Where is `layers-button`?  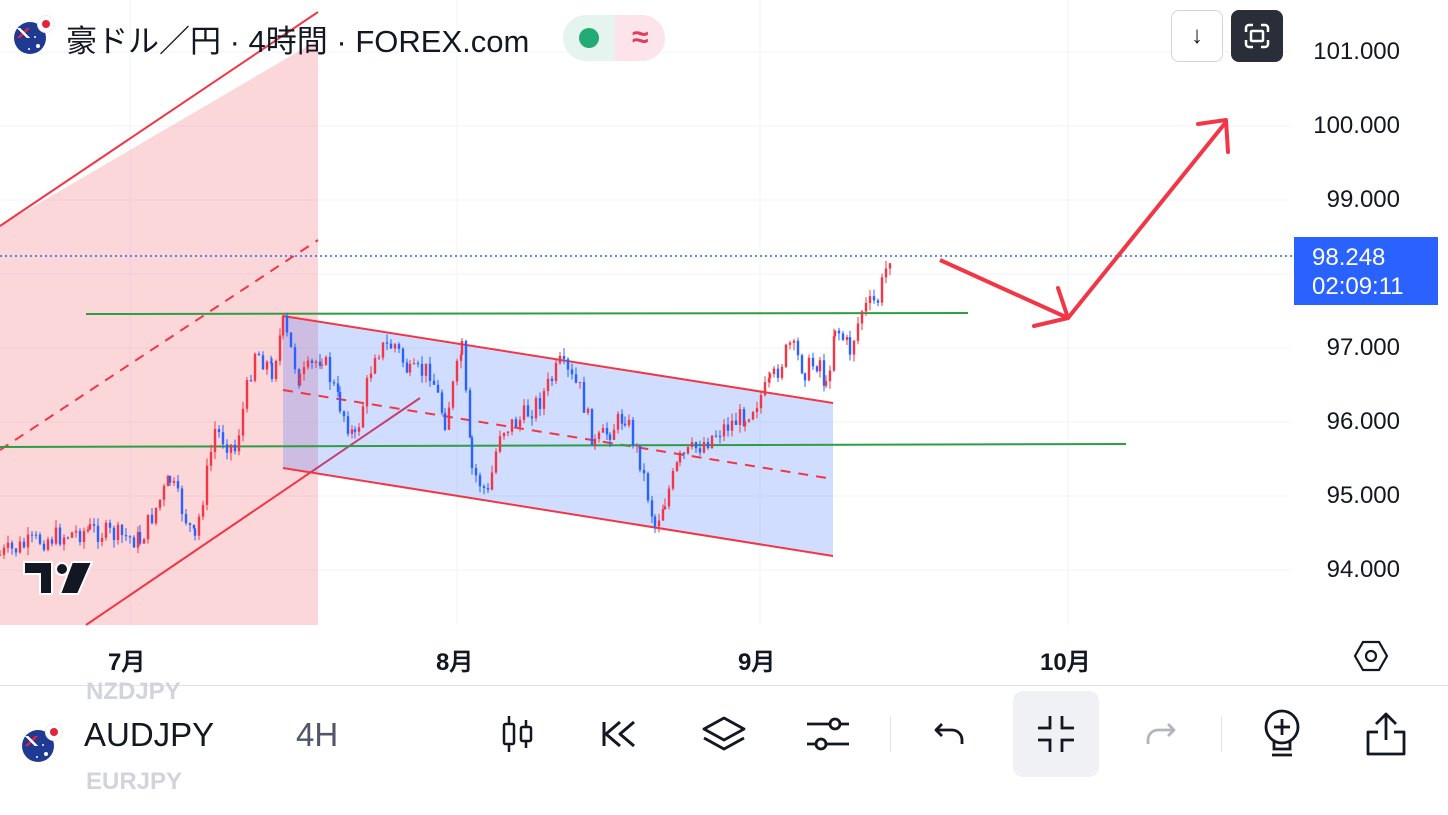
layers-button is located at coordinates (724, 734).